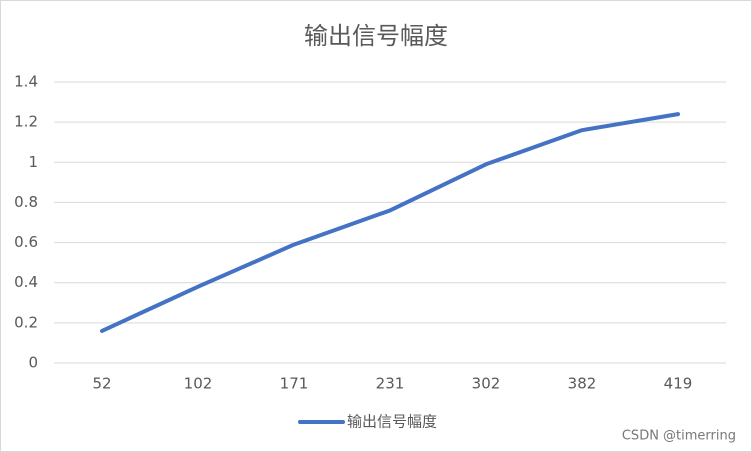 The height and width of the screenshot is (452, 752). What do you see at coordinates (376, 36) in the screenshot?
I see `chart-title: 输出信号幅度` at bounding box center [376, 36].